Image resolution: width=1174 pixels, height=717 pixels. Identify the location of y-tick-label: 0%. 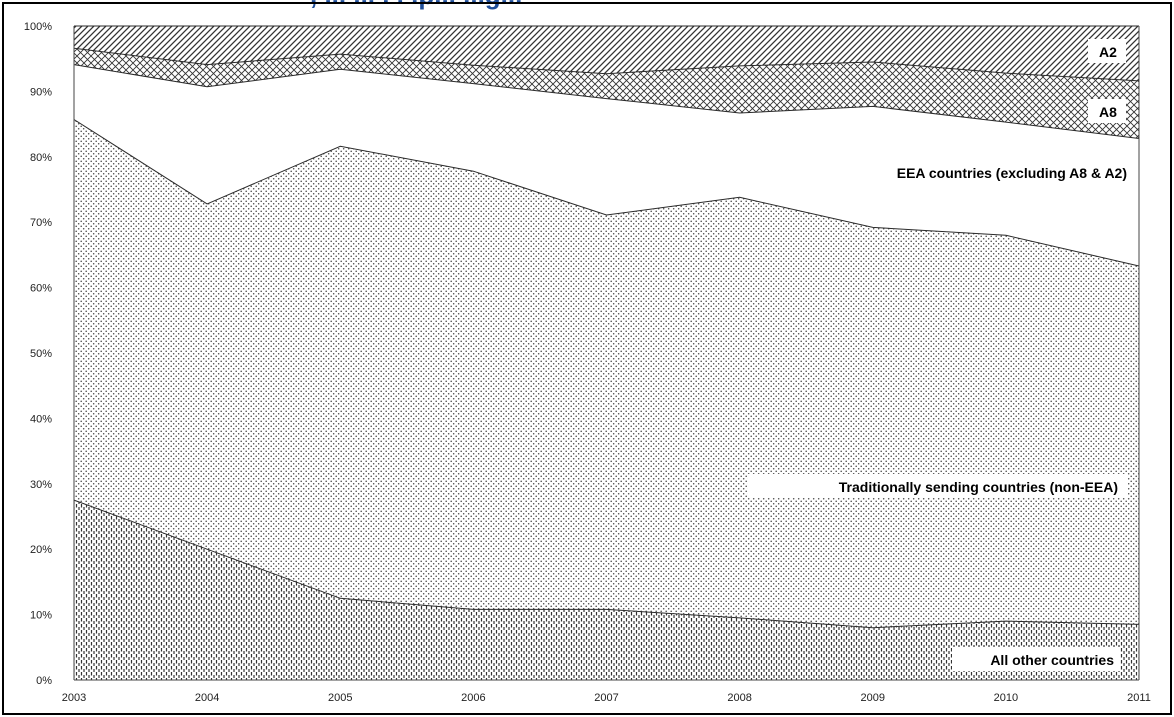
(44, 681).